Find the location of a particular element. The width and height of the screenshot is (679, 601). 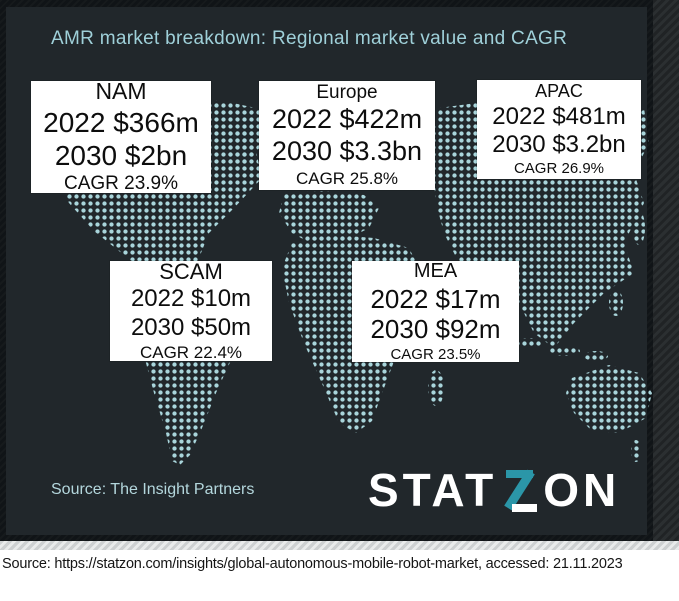

continent-europe is located at coordinates (329, 218).